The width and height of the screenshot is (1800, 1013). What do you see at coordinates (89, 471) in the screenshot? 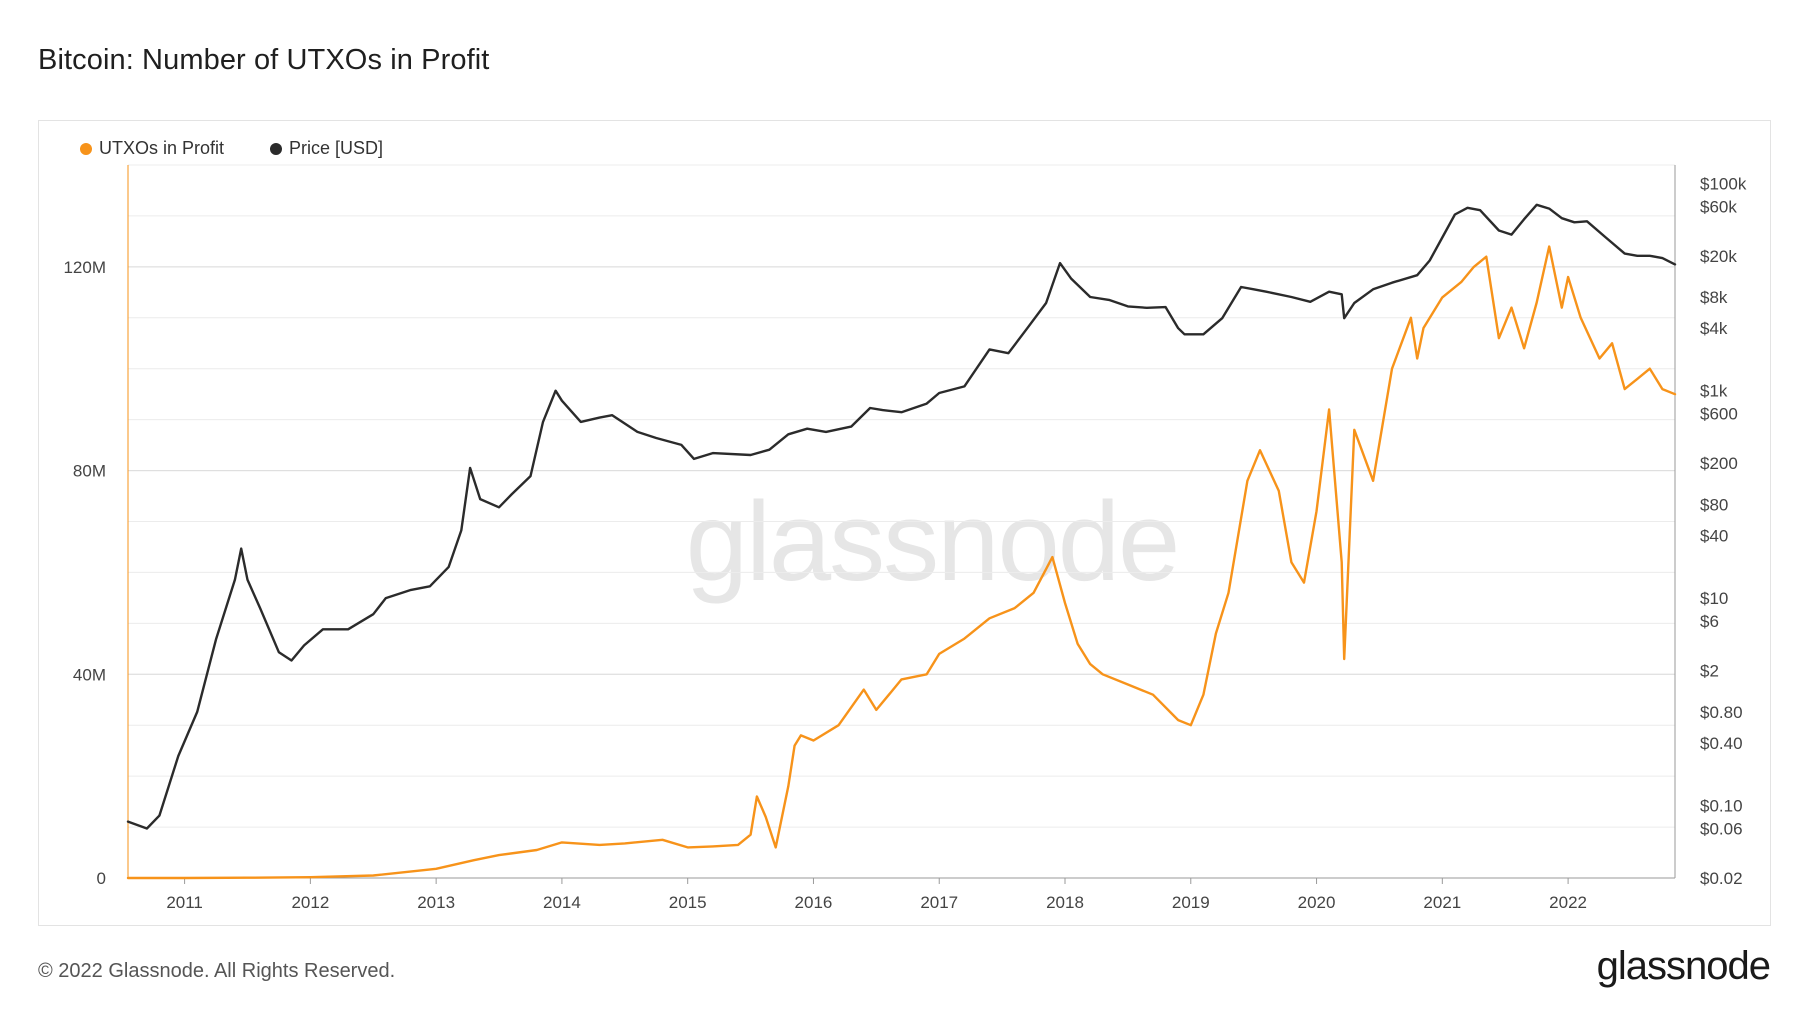
I see `y-left-tick-label: 80M` at bounding box center [89, 471].